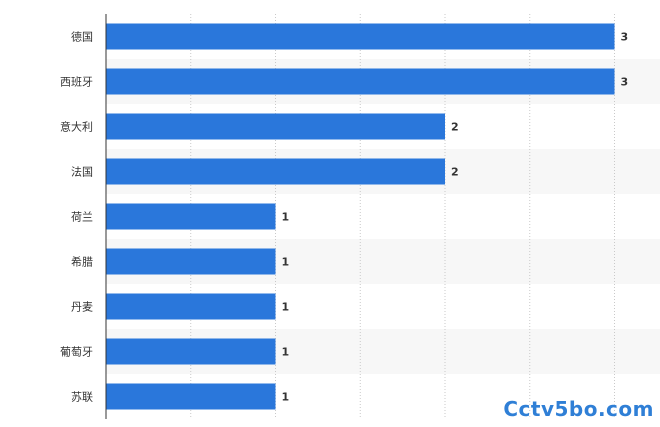 This screenshot has height=427, width=660. I want to click on category-label: 荷兰, so click(82, 217).